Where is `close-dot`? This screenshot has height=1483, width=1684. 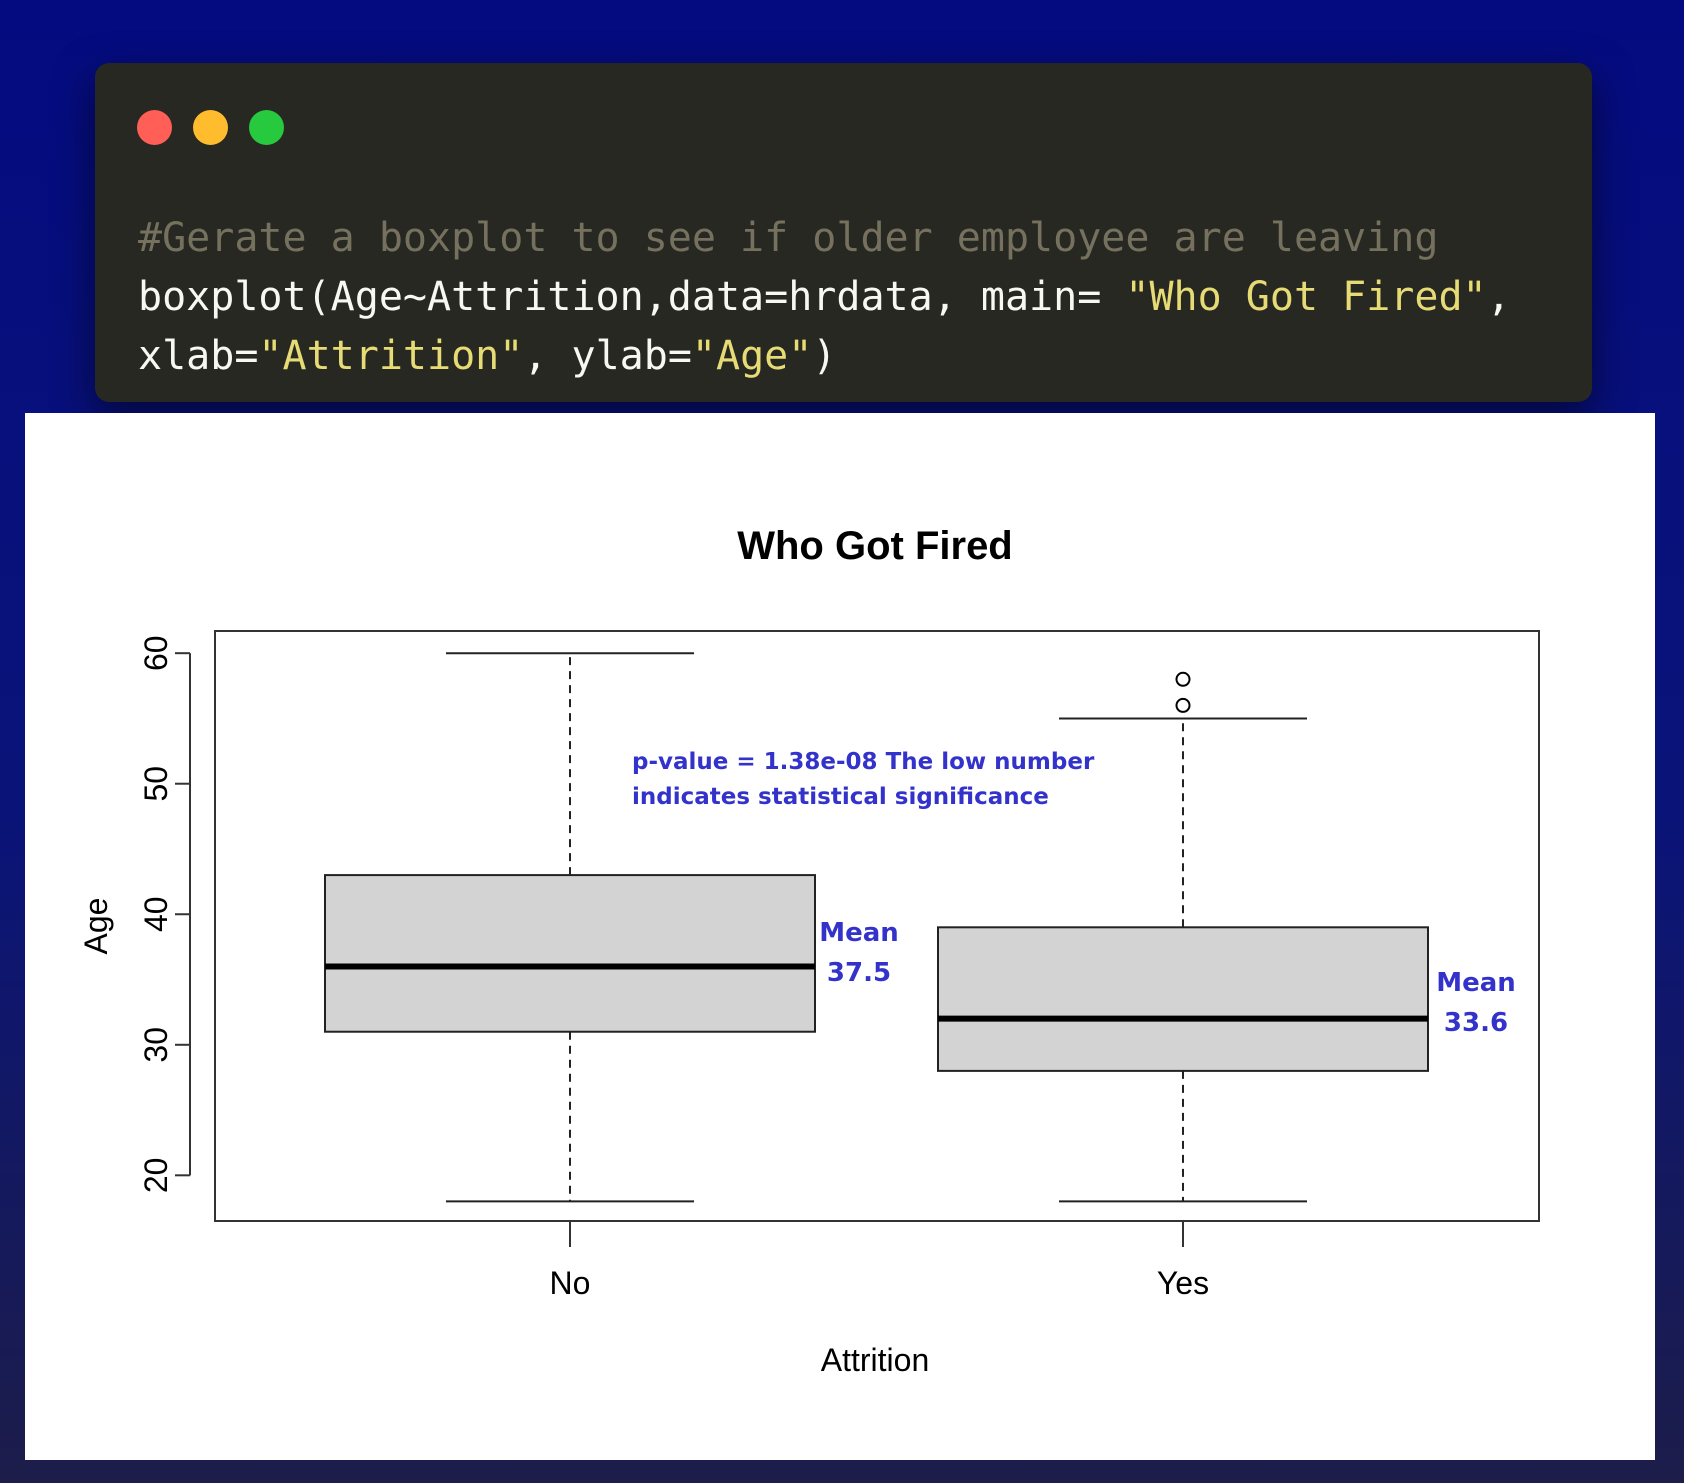
close-dot is located at coordinates (154, 127).